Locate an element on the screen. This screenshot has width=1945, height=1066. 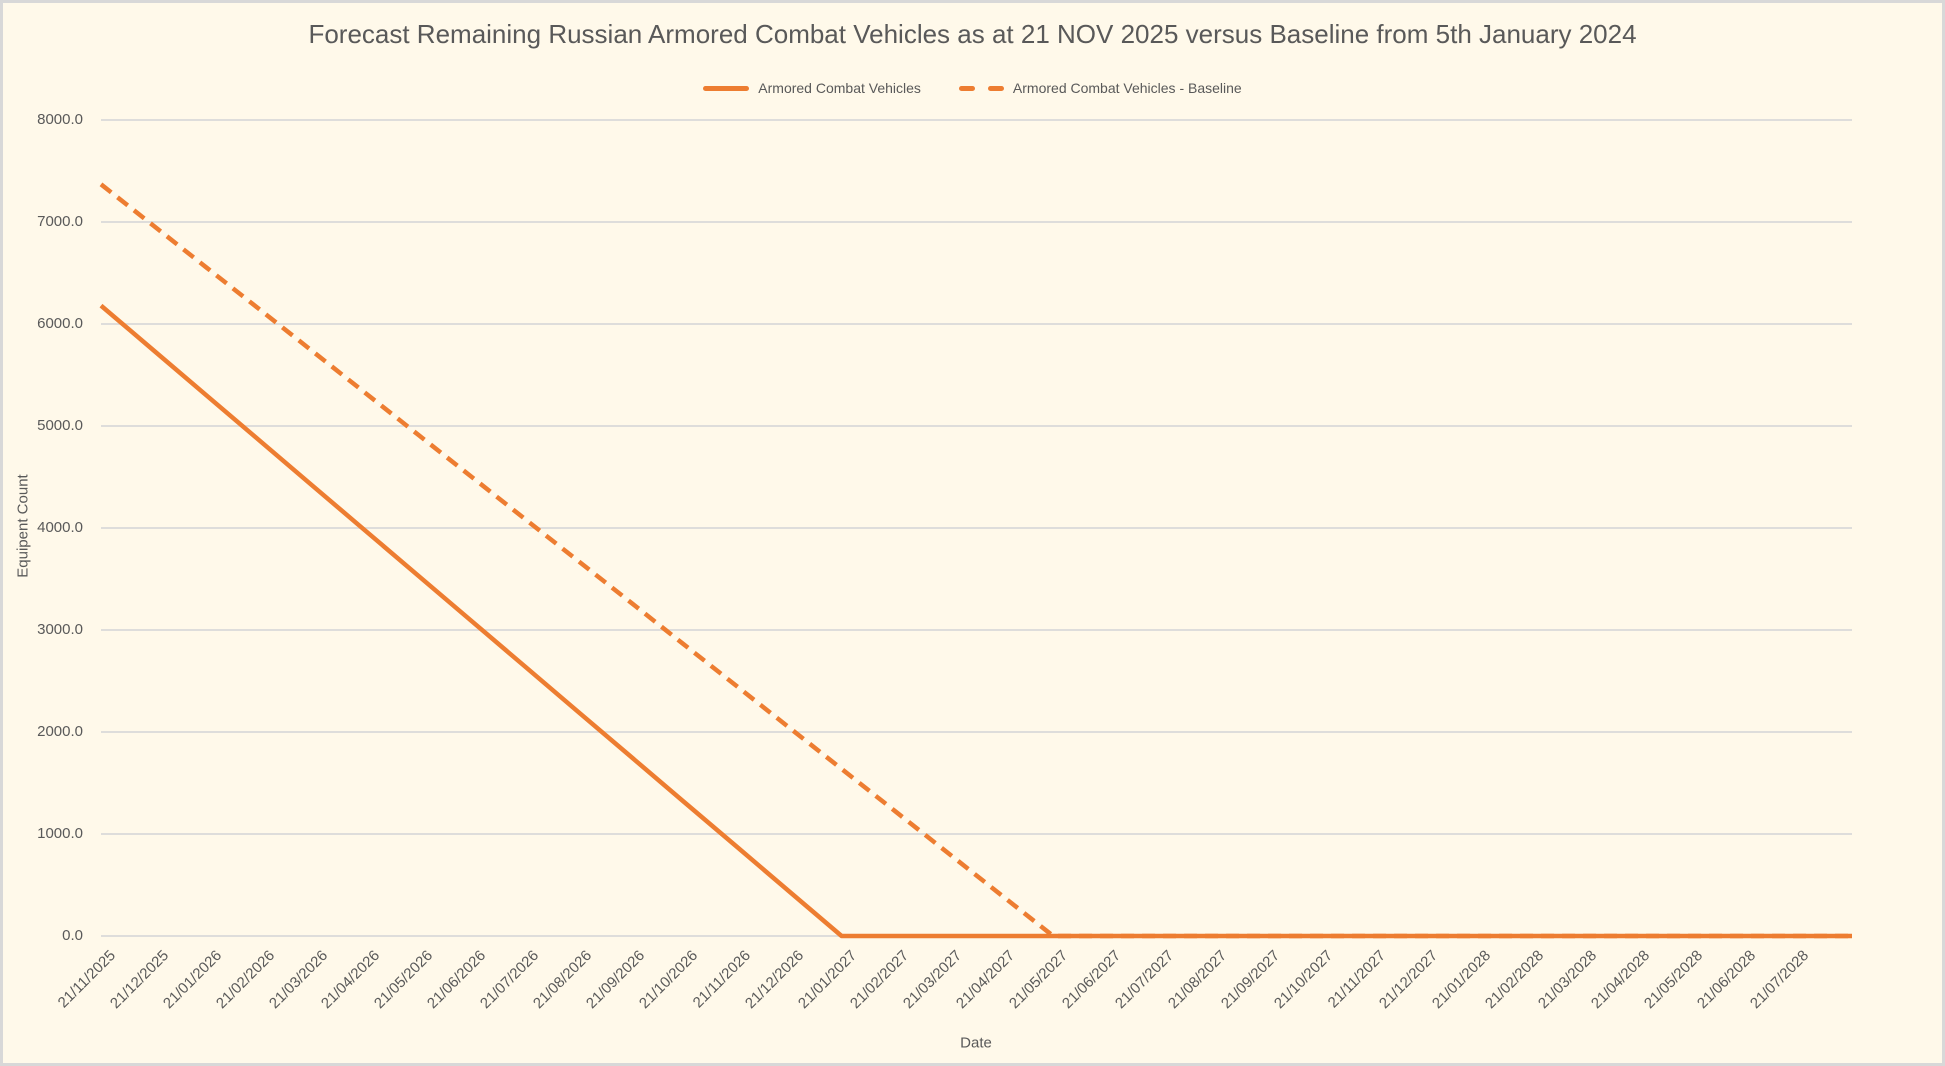
y-tick-label: 7000.0 is located at coordinates (60, 221).